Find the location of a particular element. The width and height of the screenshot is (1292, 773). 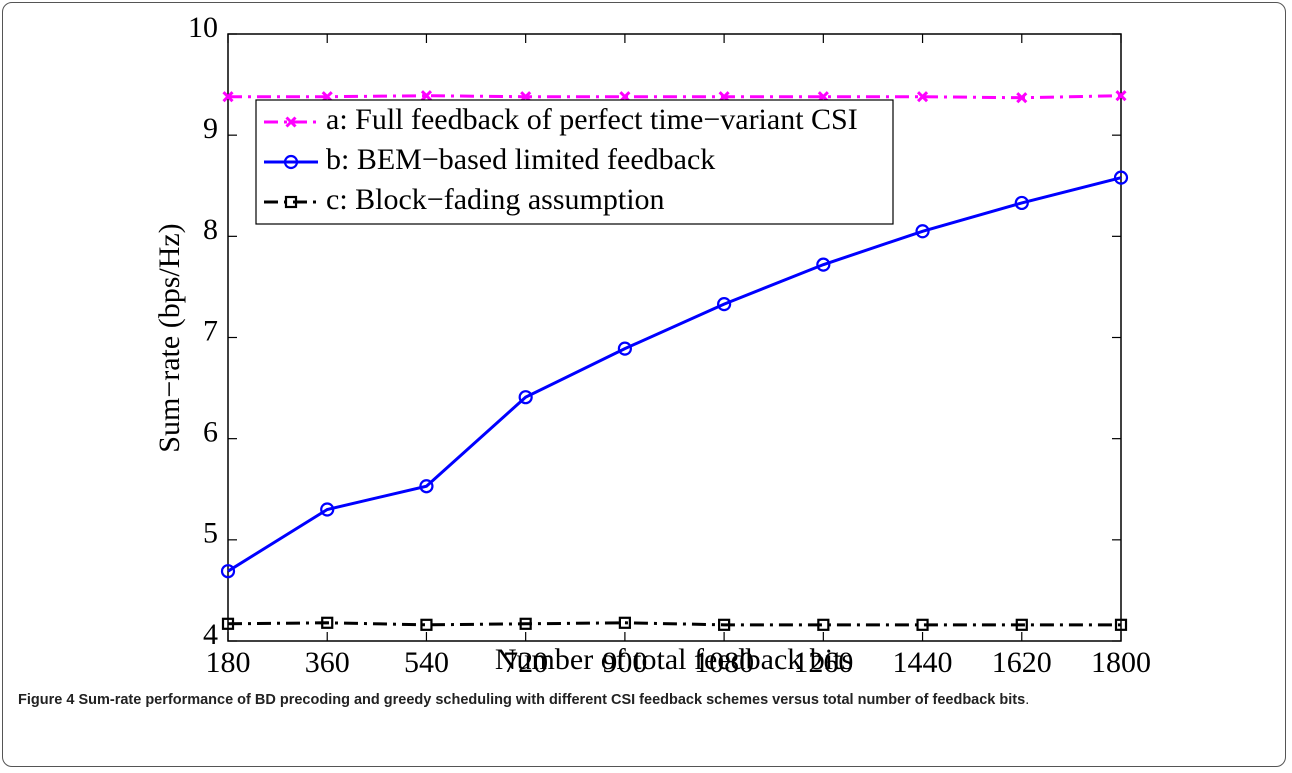

x-tick-label: 720 is located at coordinates (525, 662).